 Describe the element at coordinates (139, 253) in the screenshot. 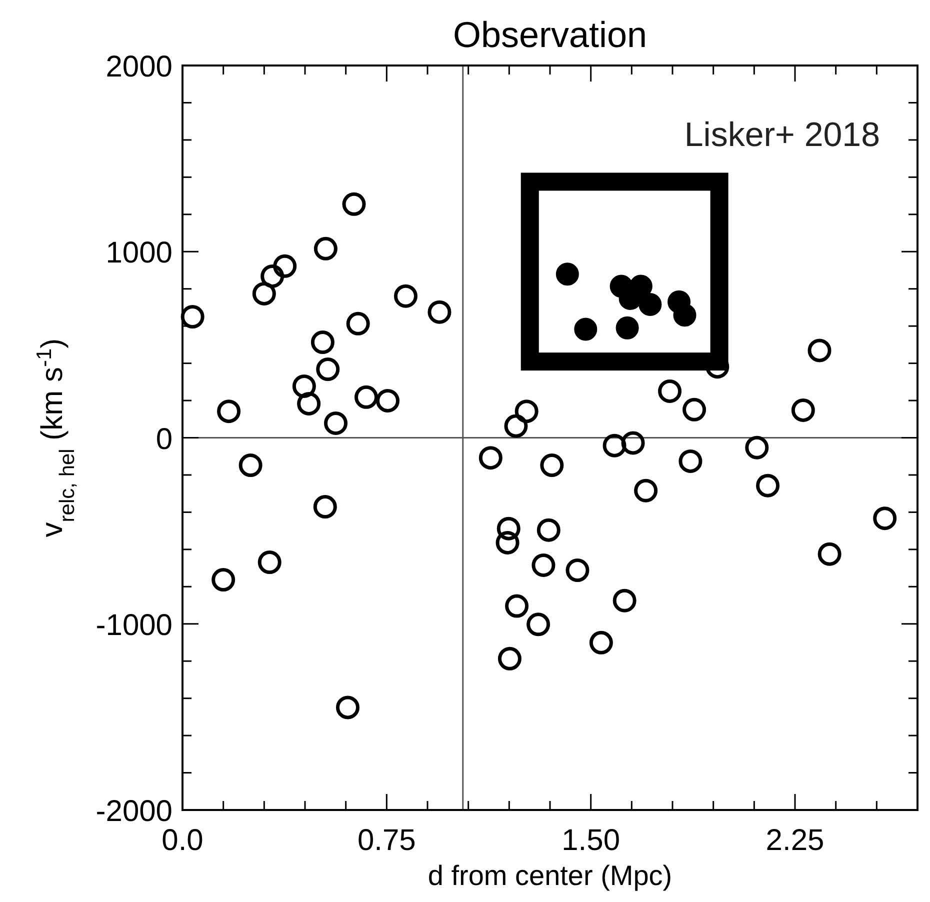

I see `y-tick-label: 1000` at that location.